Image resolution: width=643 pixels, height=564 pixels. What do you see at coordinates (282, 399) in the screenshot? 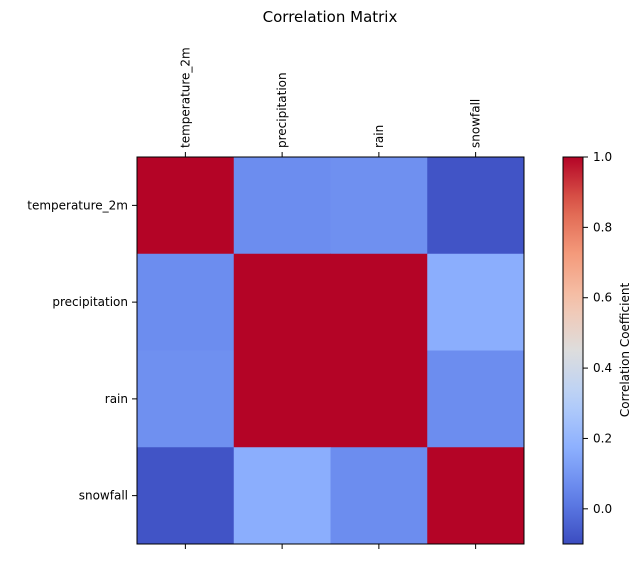
I see `heatmap-cell-rain-precipitation` at bounding box center [282, 399].